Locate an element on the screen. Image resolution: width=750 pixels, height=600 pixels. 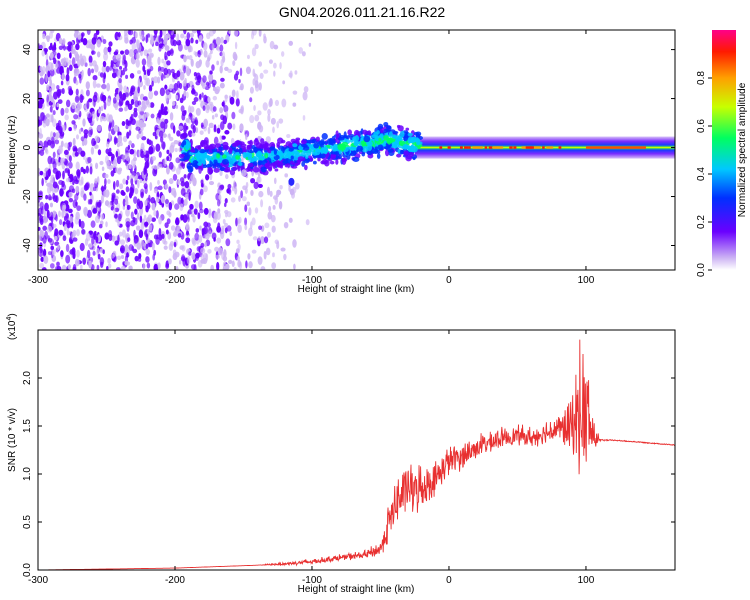
spectrogram-ytick-label: -20 is located at coordinates (27, 196).